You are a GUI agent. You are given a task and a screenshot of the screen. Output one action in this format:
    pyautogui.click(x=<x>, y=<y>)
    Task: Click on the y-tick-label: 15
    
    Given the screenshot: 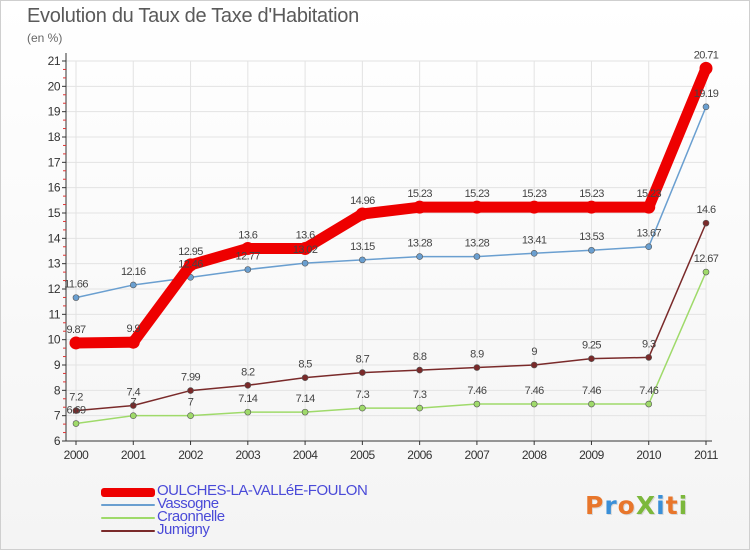 What is the action you would take?
    pyautogui.click(x=54, y=213)
    